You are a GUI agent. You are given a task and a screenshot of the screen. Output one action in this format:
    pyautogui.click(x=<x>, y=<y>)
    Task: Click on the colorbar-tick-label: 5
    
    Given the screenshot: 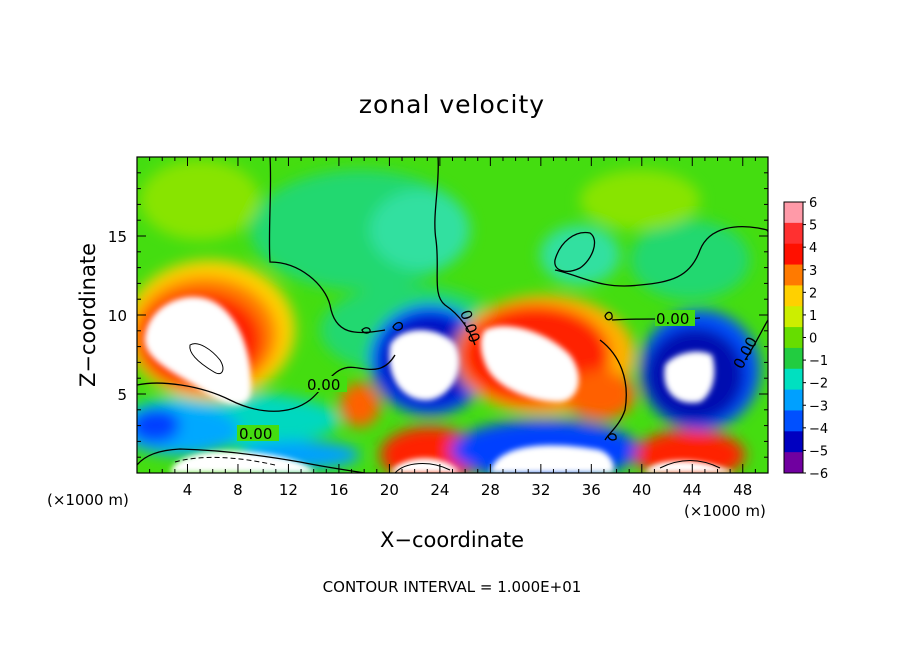 What is the action you would take?
    pyautogui.click(x=813, y=226)
    